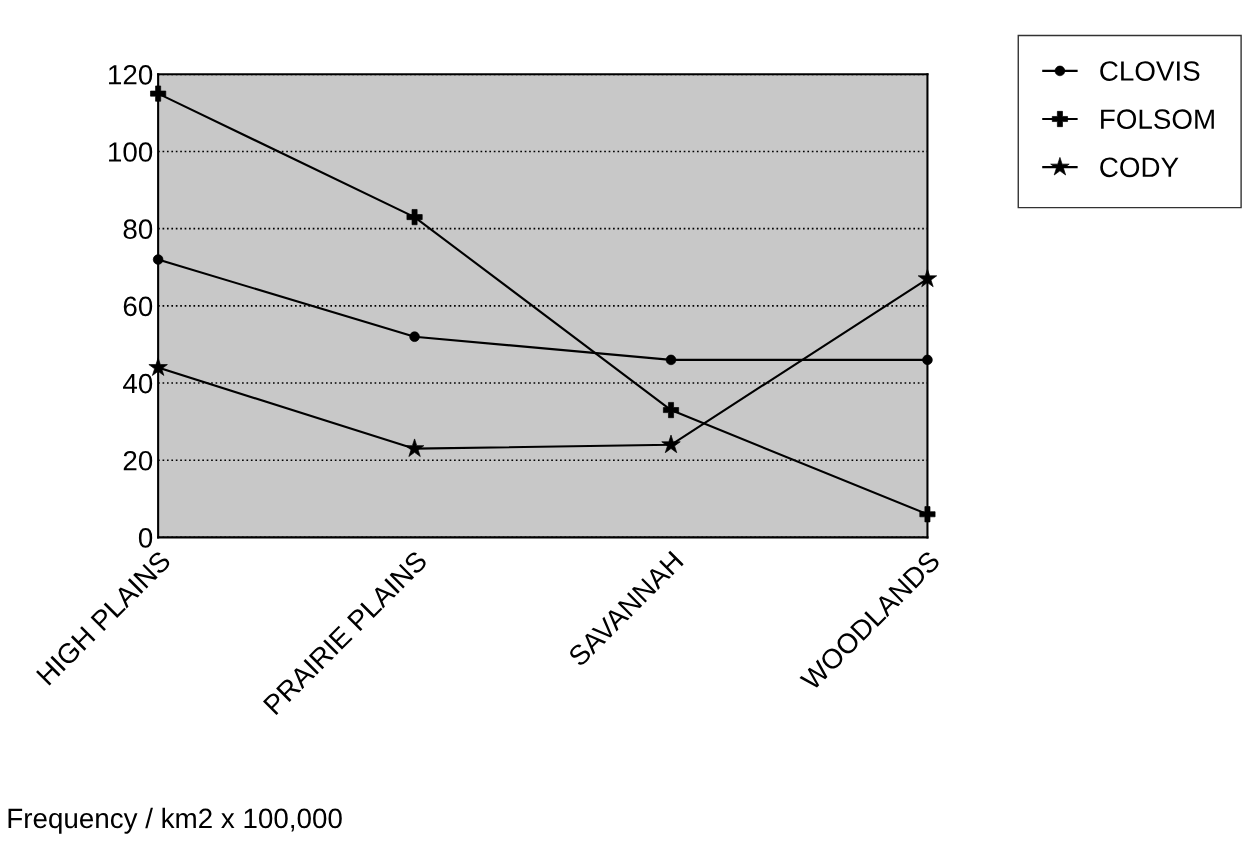 The height and width of the screenshot is (864, 1255). Describe the element at coordinates (1150, 71) in the screenshot. I see `legend-label: CLOVIS` at that location.